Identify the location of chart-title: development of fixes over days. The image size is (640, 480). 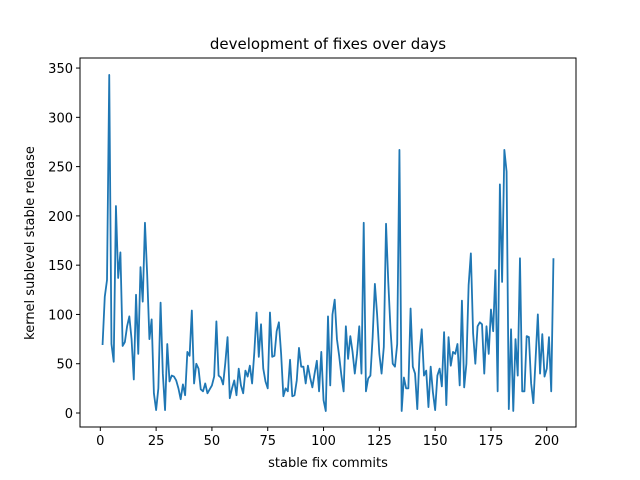
(328, 44).